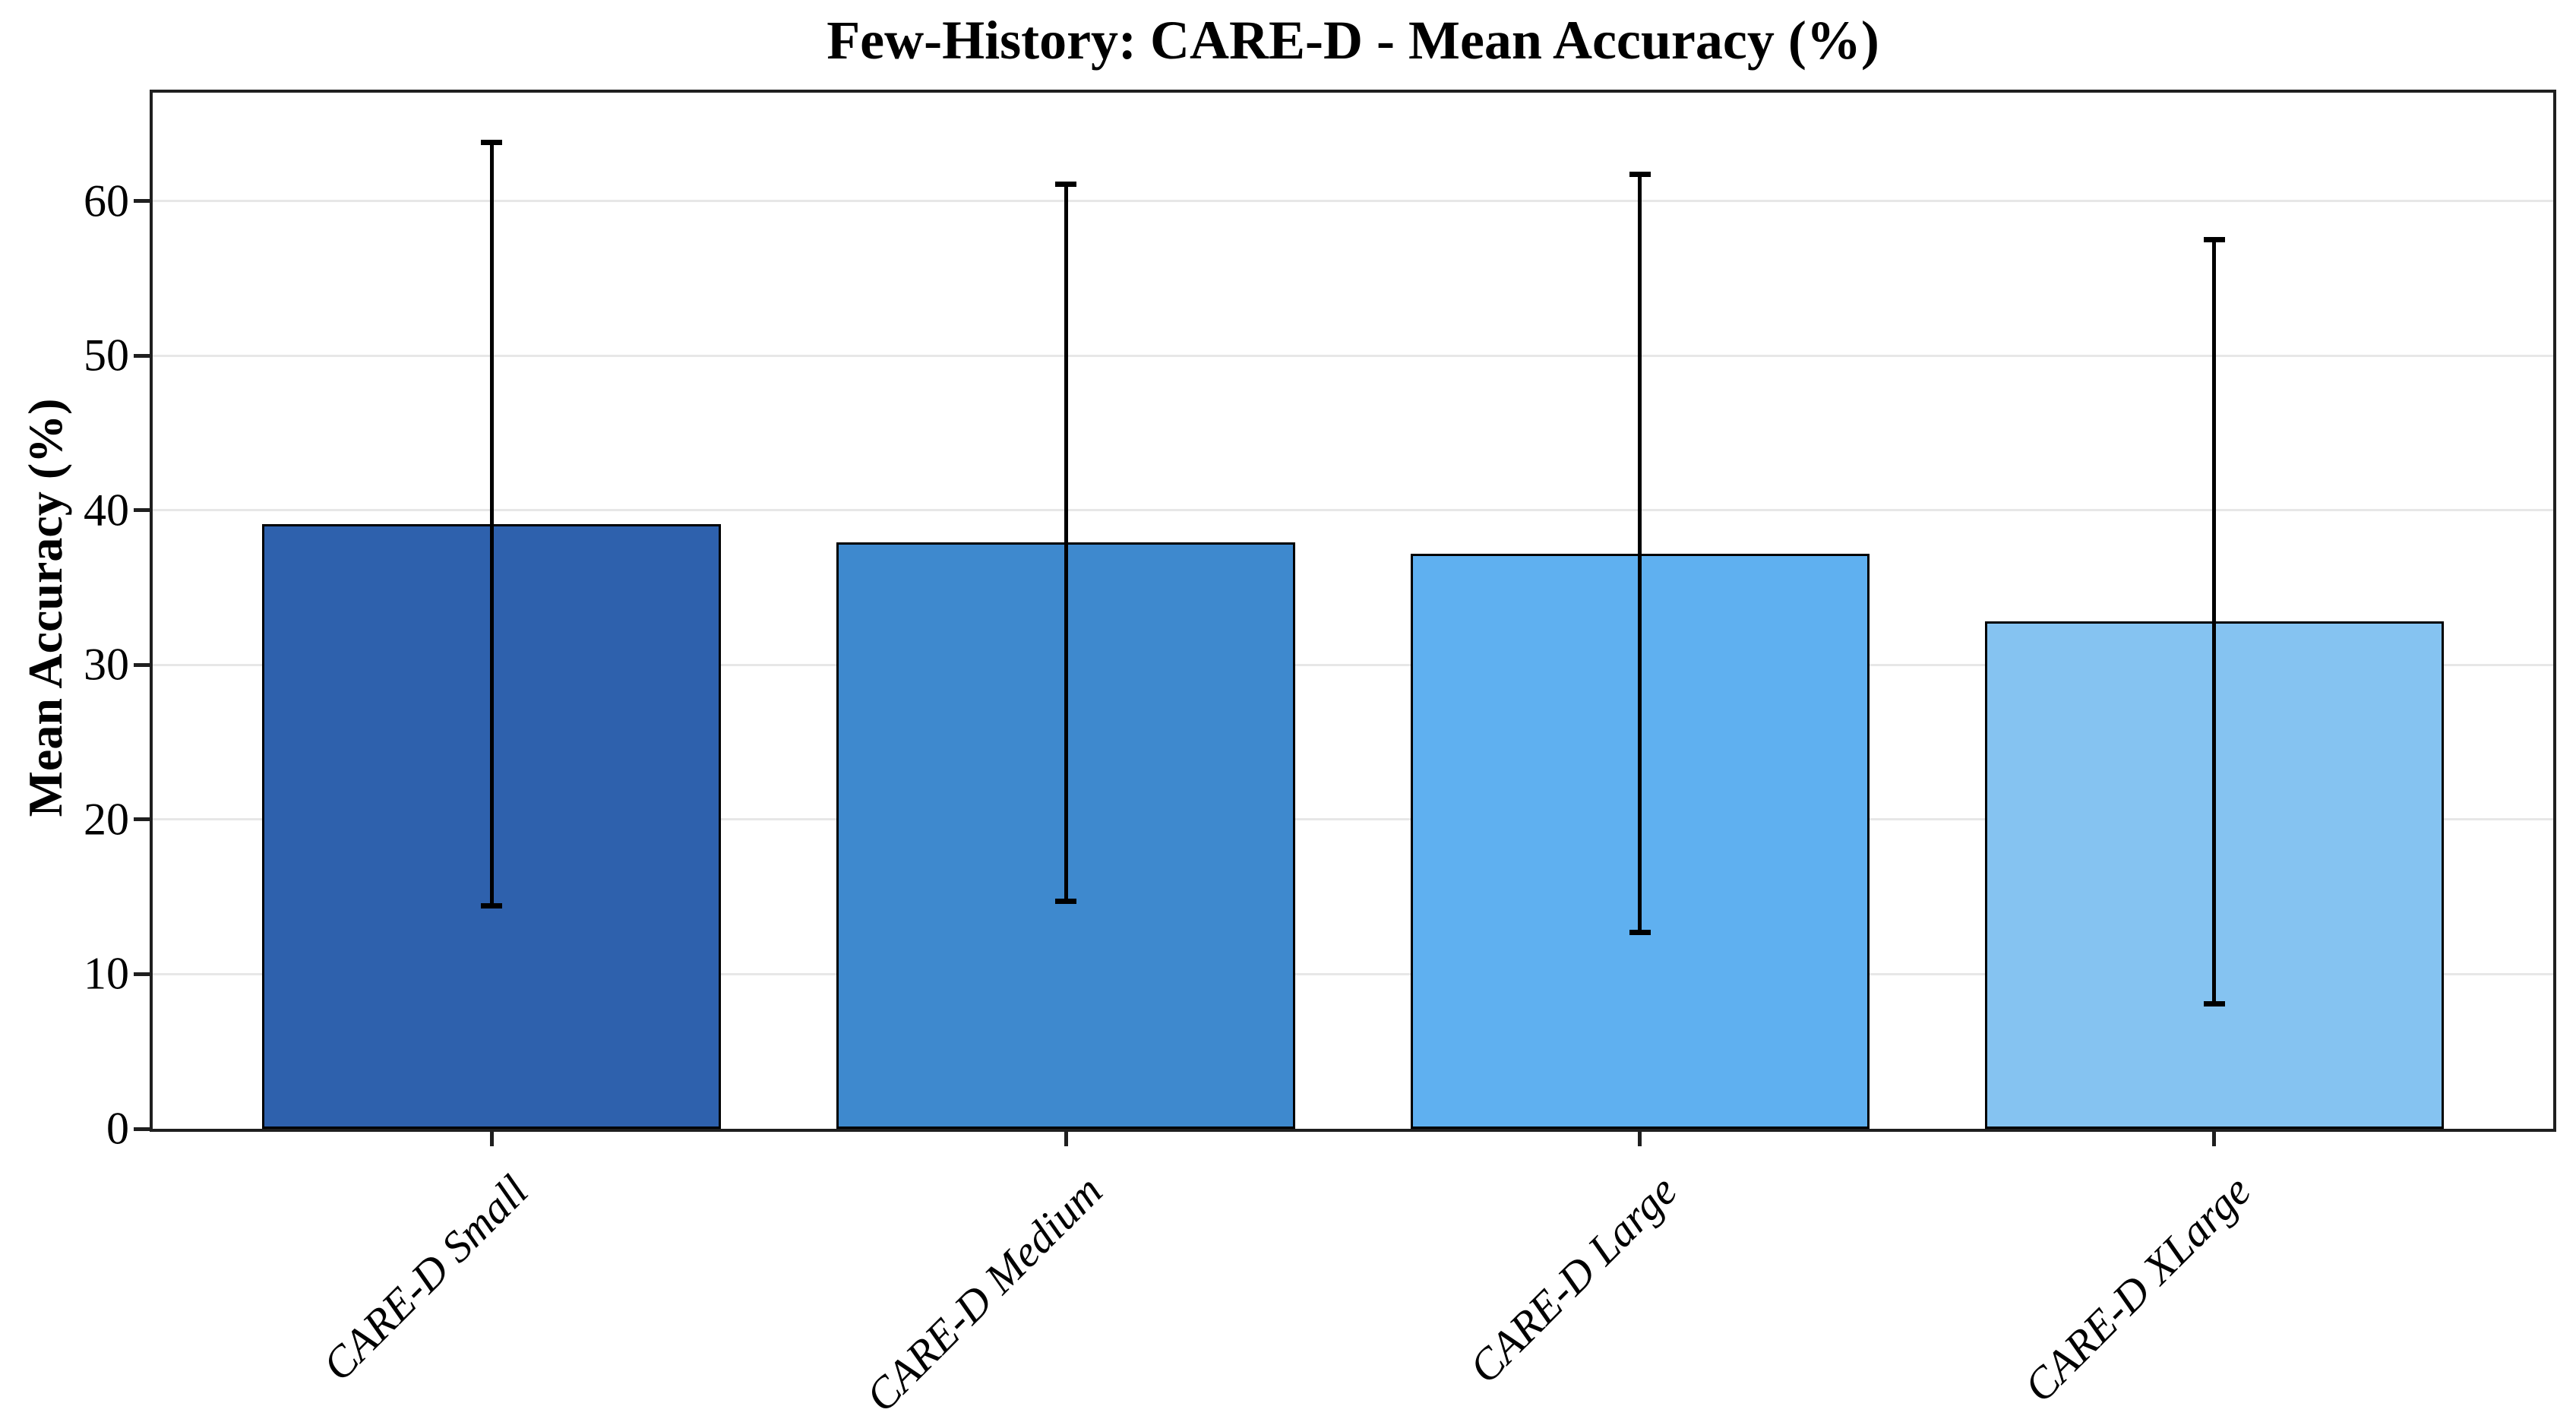 The height and width of the screenshot is (1422, 2576). I want to click on y-tick-label: 60, so click(106, 200).